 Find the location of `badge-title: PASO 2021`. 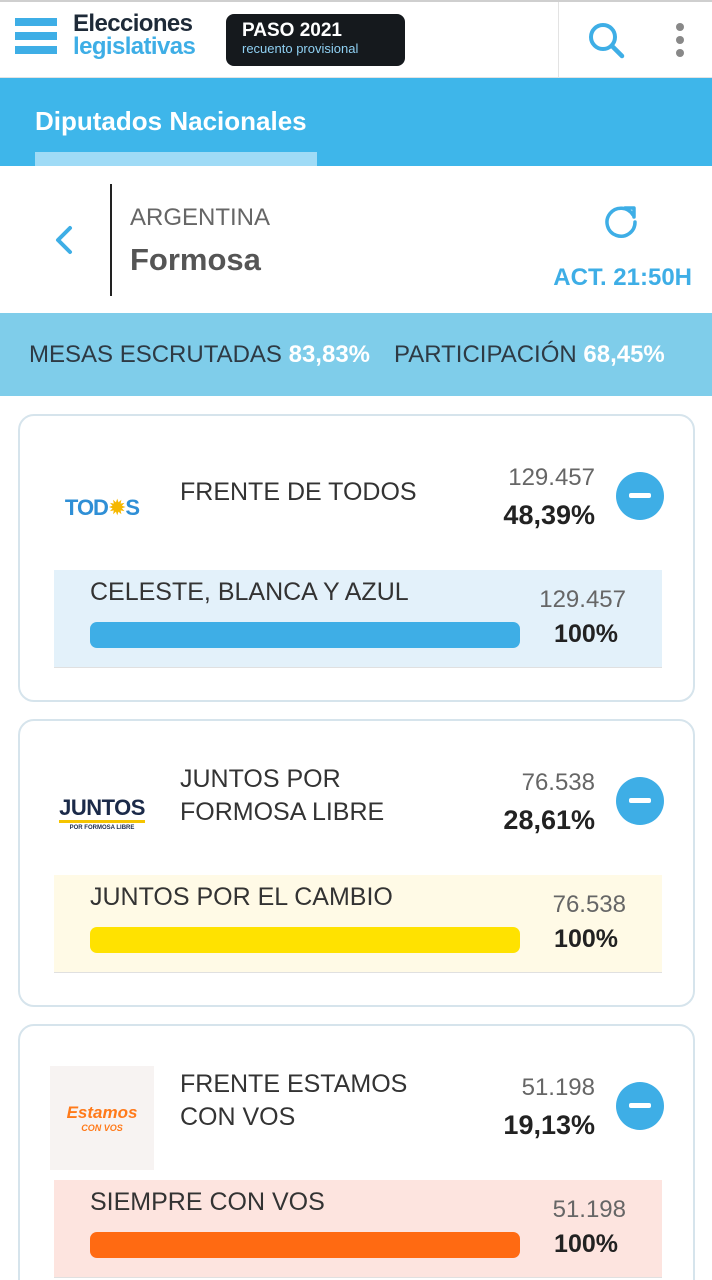

badge-title: PASO 2021 is located at coordinates (292, 30).